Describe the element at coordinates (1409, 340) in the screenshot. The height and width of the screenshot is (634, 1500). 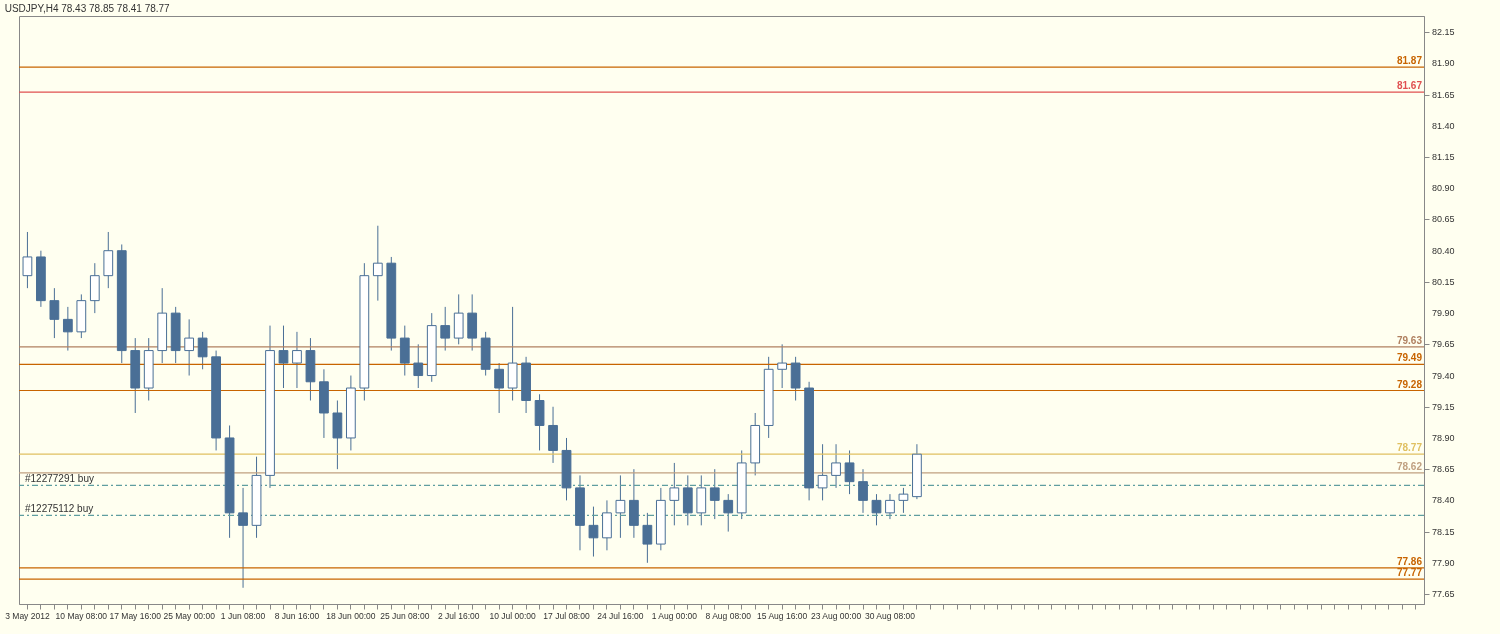
I see `ref-line-label: 79.63` at that location.